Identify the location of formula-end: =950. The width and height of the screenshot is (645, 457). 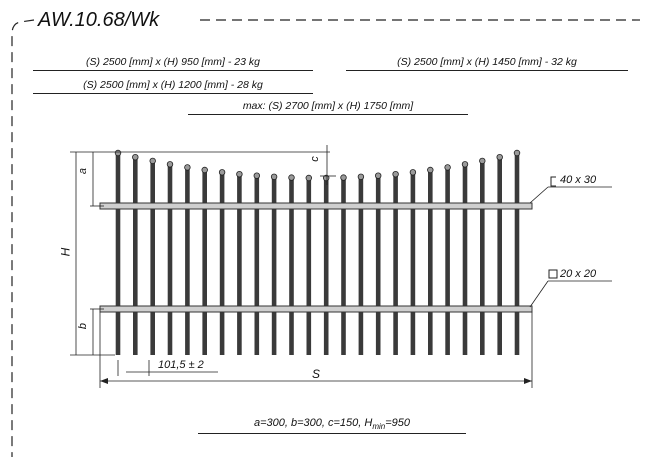
(398, 423).